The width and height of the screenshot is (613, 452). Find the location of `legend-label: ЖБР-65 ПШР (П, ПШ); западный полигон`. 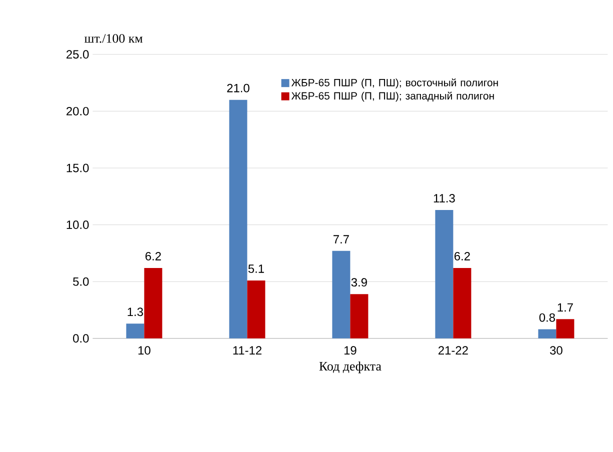

legend-label: ЖБР-65 ПШР (П, ПШ); западный полигон is located at coordinates (392, 97).